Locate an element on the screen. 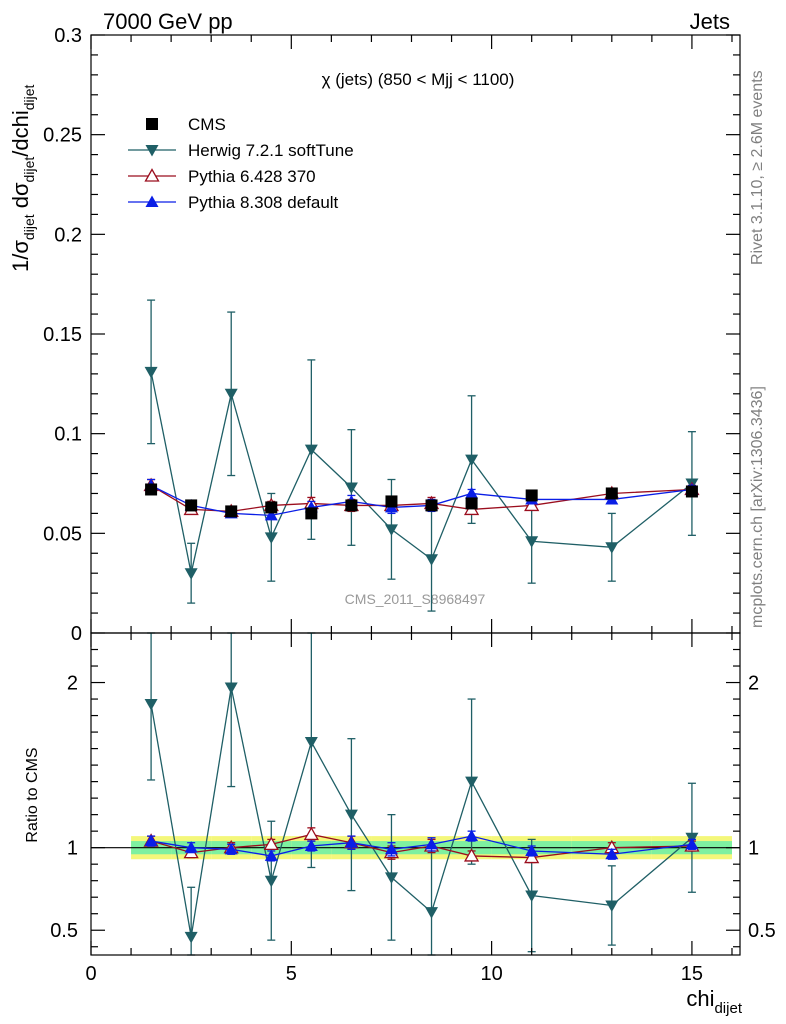  y-tick-label: 0.5 is located at coordinates (64, 931).